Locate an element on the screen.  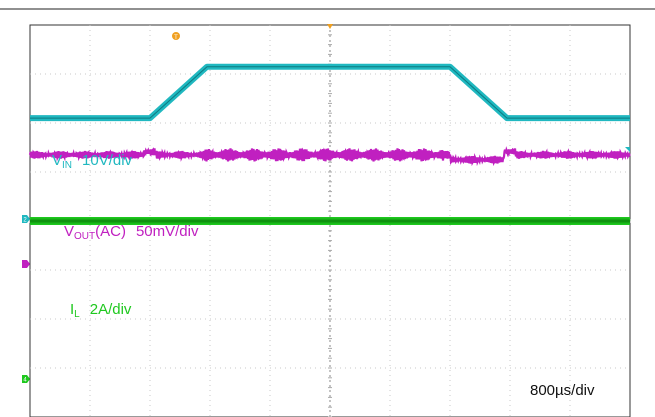
ch4-ground-marker-label: 4 is located at coordinates (25, 381).